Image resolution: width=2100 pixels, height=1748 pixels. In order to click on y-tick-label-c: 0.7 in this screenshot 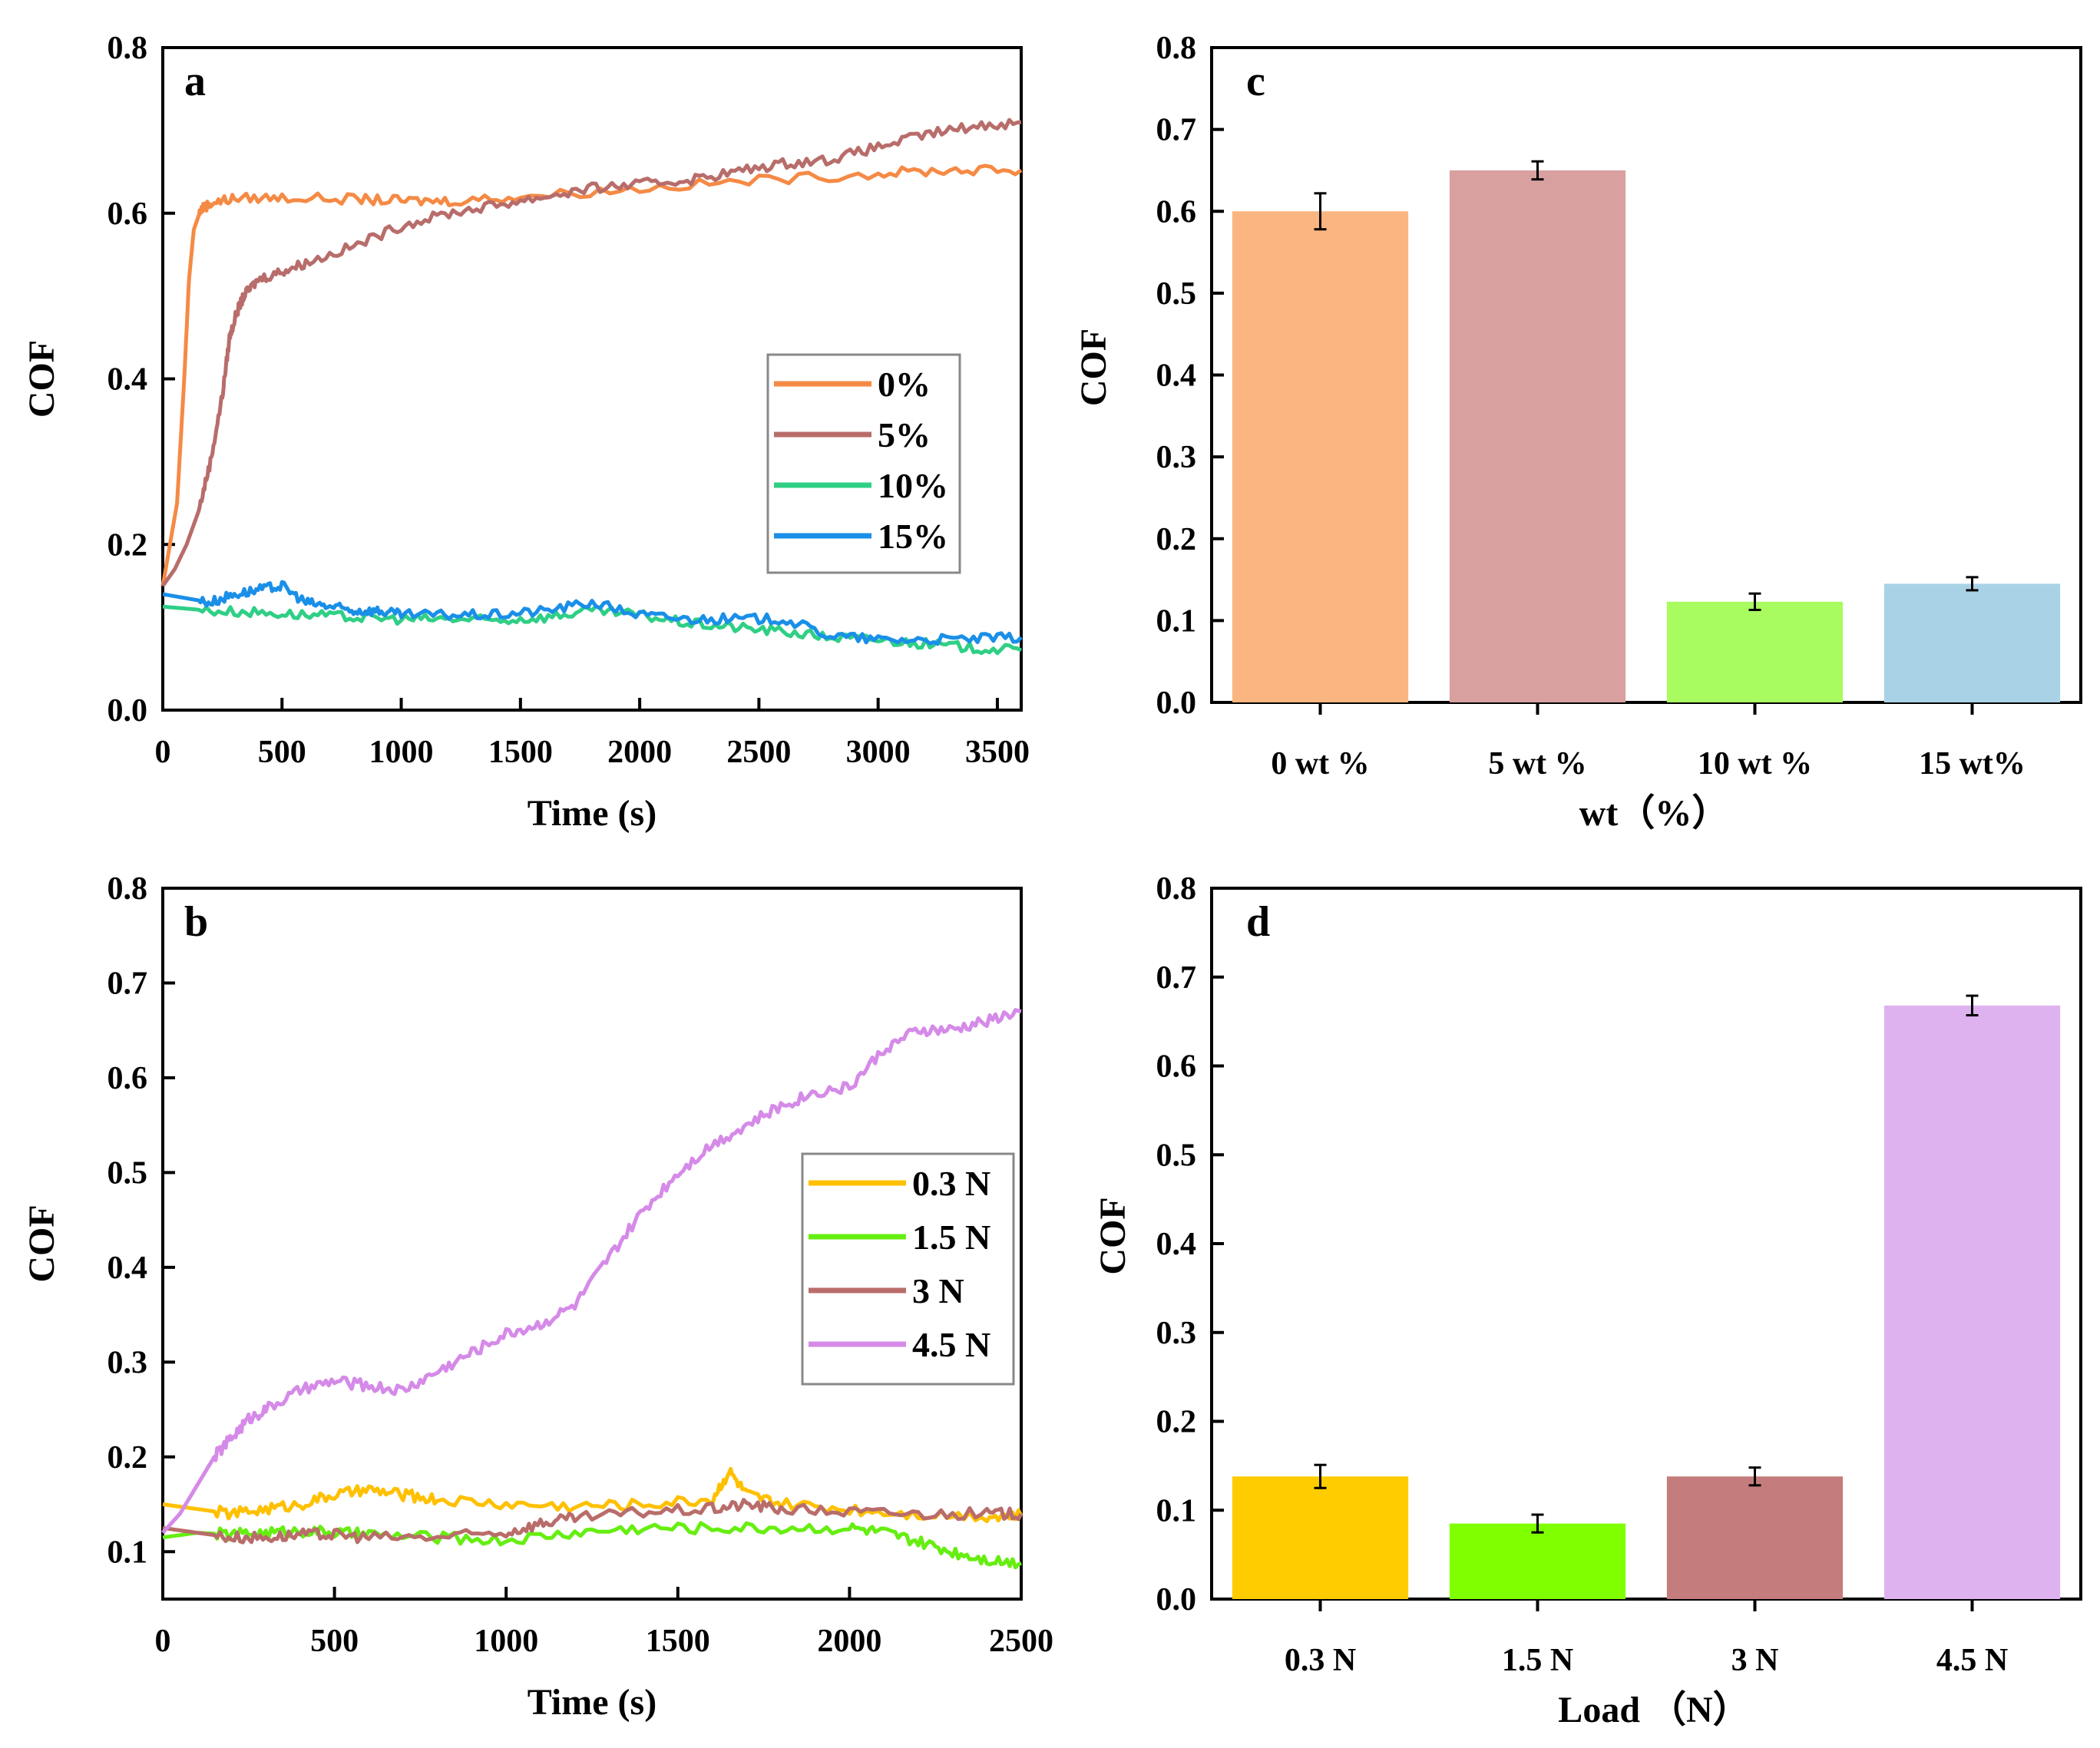, I will do `click(1176, 130)`.